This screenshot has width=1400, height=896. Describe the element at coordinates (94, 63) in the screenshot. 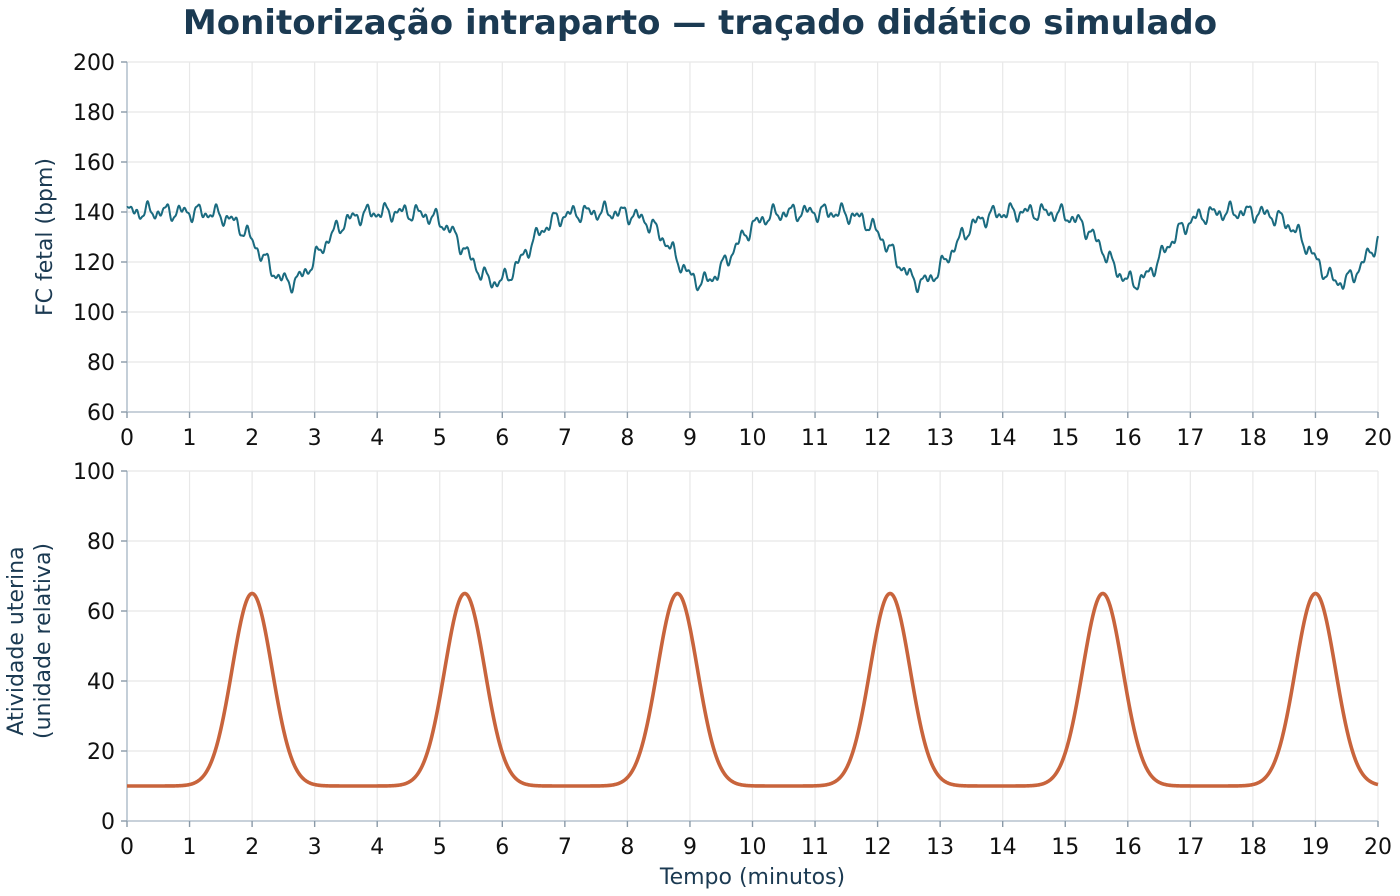

I see `y-tick-label: 200` at that location.